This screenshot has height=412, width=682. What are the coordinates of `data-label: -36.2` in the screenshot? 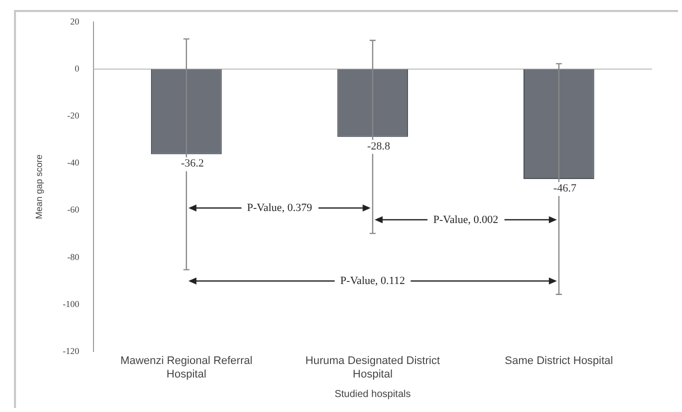 It's located at (192, 164).